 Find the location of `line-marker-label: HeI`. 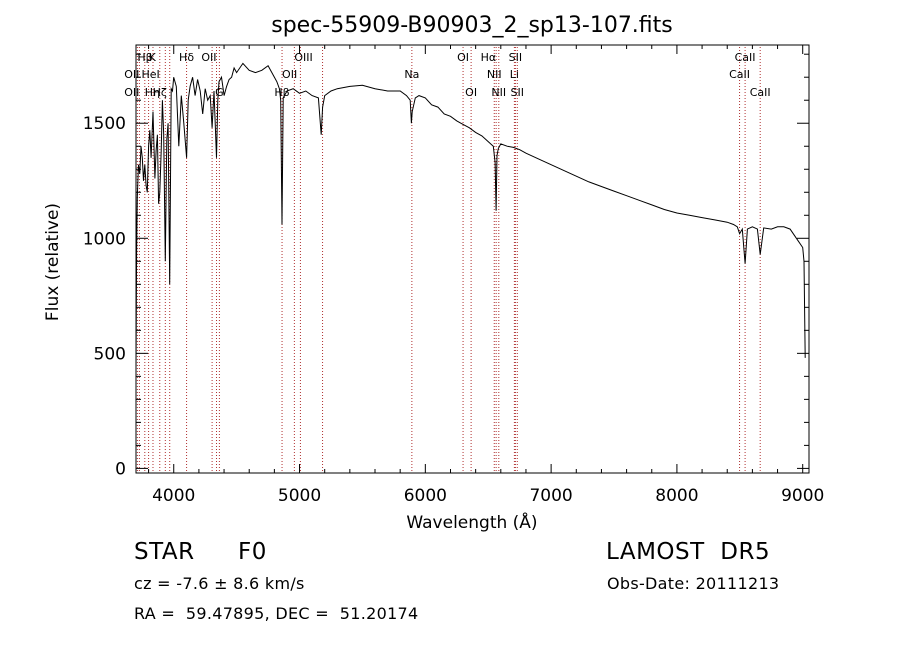

line-marker-label: HeI is located at coordinates (150, 74).